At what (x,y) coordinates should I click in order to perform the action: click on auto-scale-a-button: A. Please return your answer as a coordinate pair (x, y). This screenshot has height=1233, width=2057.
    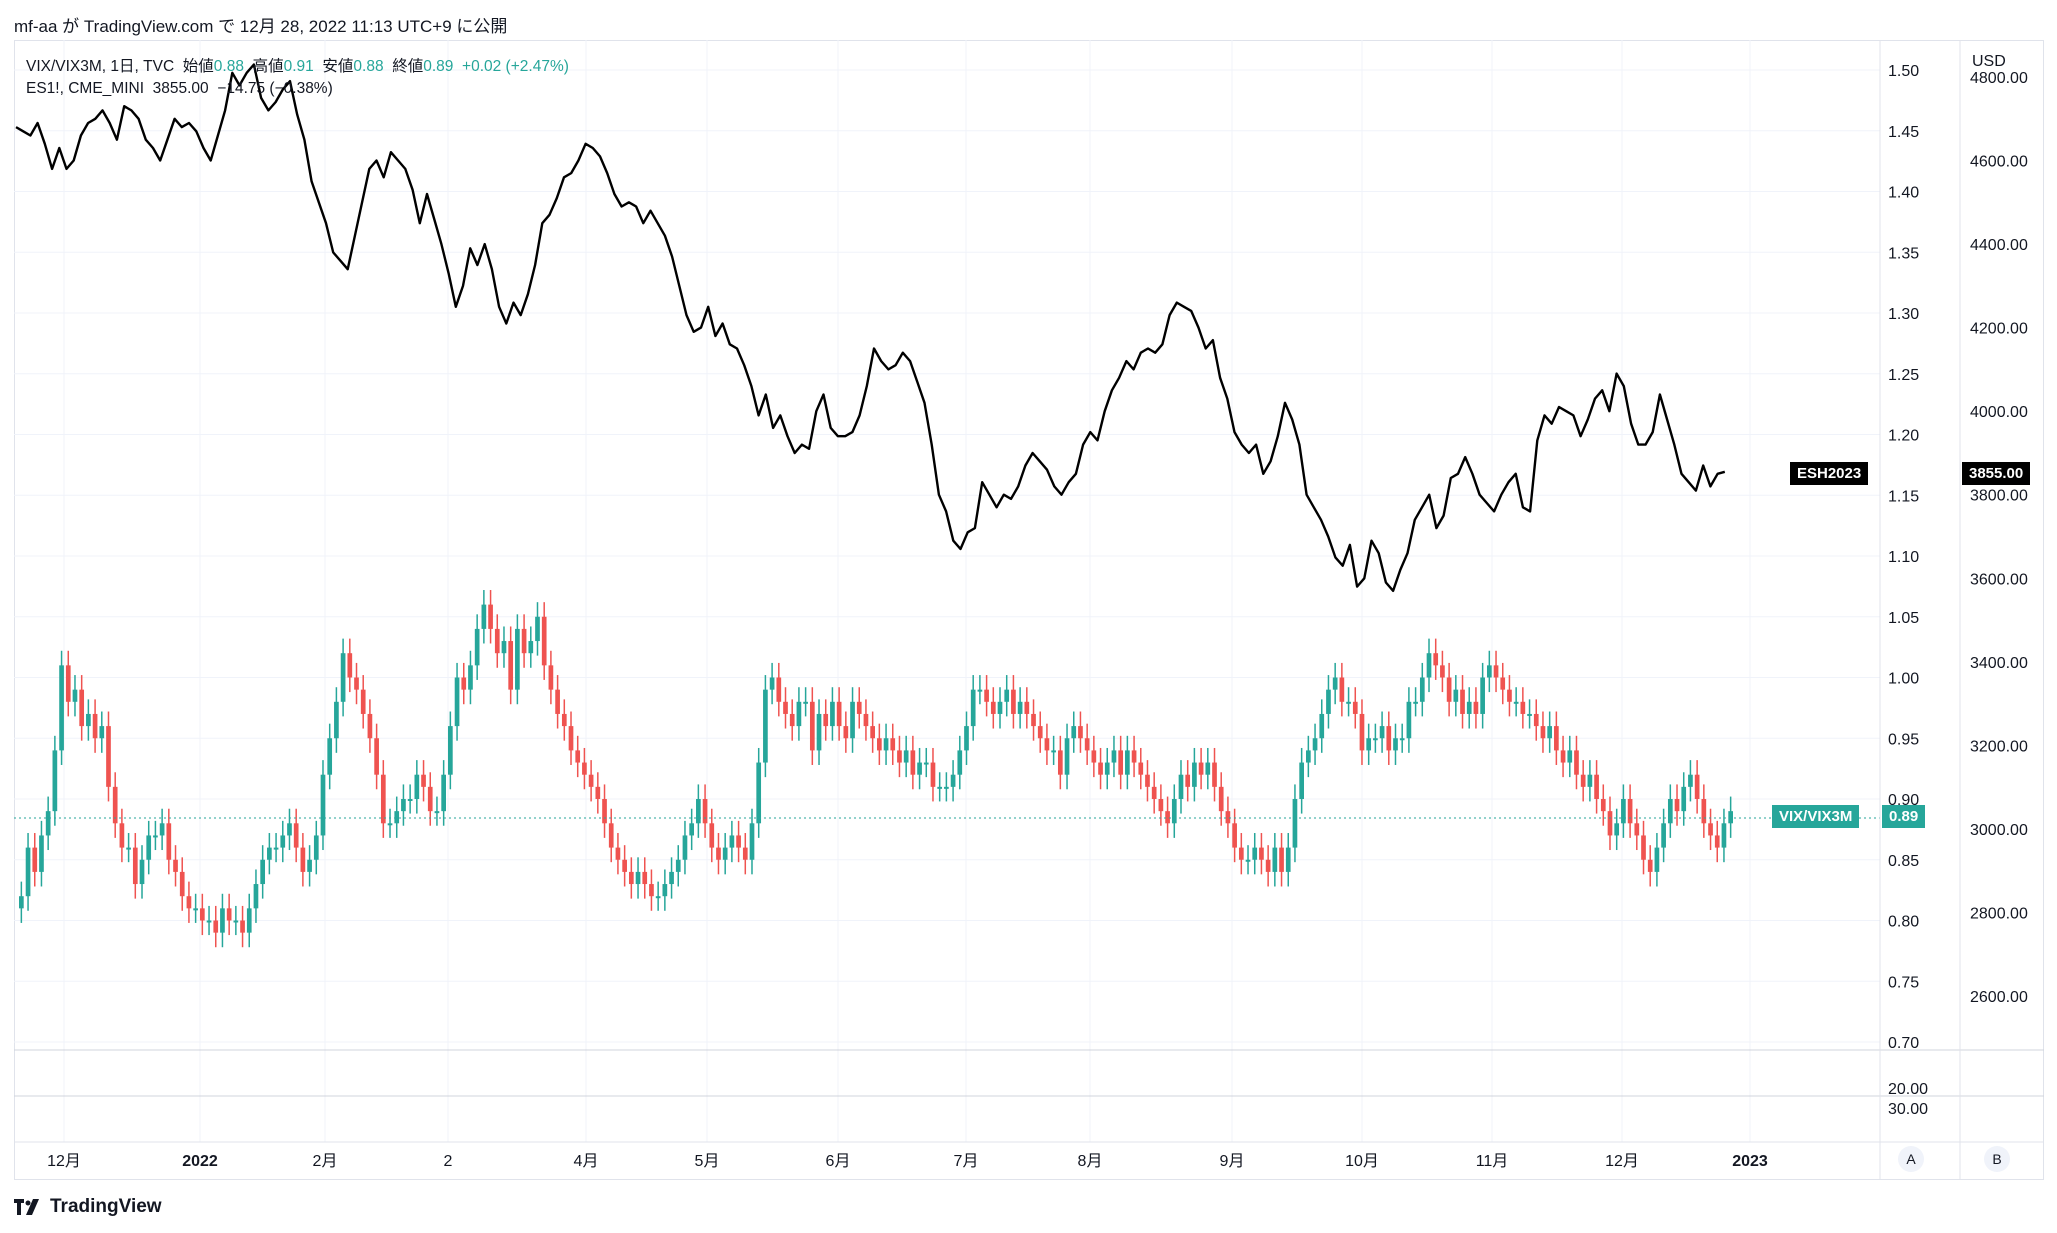
    Looking at the image, I should click on (1911, 1159).